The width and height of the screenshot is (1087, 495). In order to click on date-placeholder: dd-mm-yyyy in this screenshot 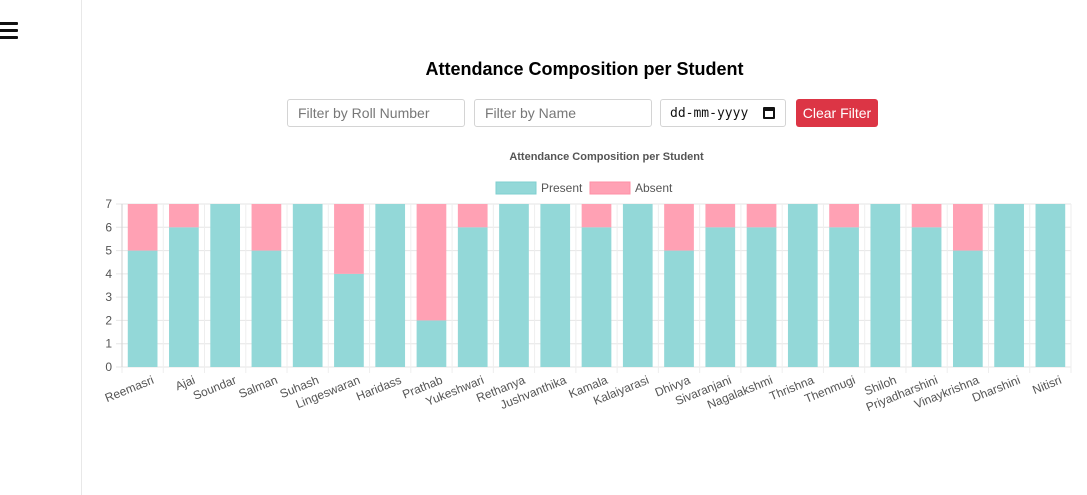, I will do `click(709, 113)`.